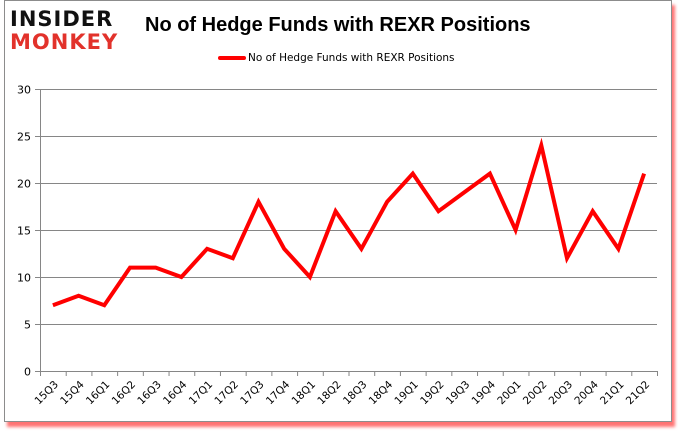 This screenshot has width=678, height=431. What do you see at coordinates (484, 392) in the screenshot?
I see `x-tick-label: 19Q4` at bounding box center [484, 392].